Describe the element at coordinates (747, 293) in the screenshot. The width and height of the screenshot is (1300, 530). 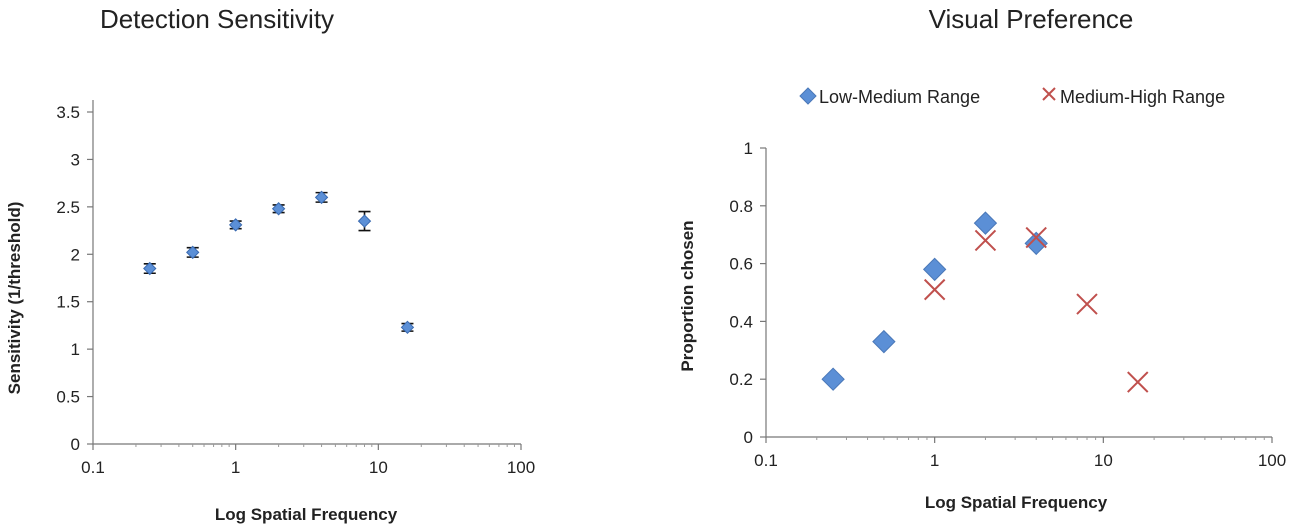
I see `y-ticks: 0 0.2 0.4 0.6 0.8 1` at that location.